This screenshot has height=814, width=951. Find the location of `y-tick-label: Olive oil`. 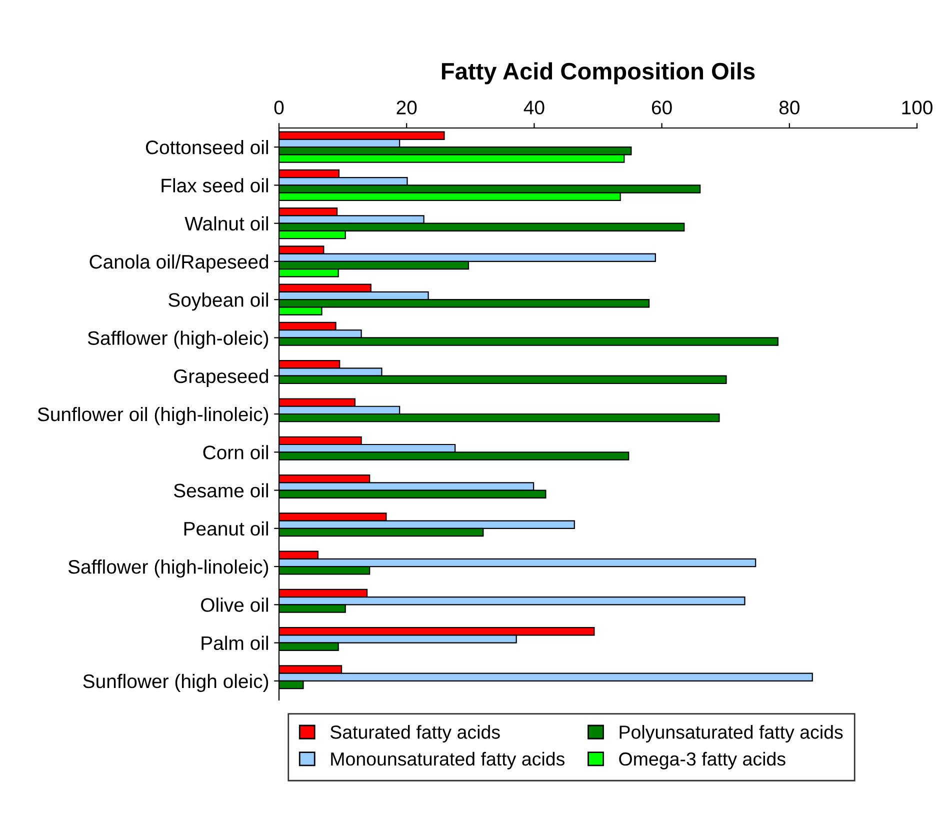

y-tick-label: Olive oil is located at coordinates (234, 605).